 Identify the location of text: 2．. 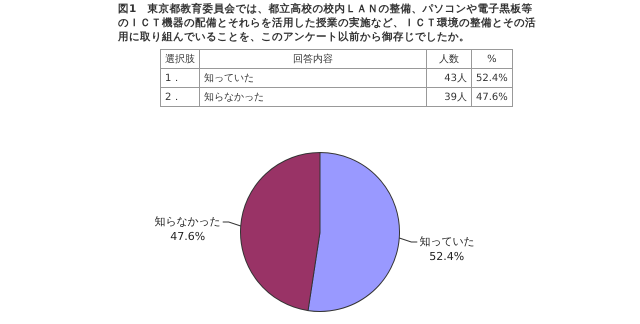
(180, 97).